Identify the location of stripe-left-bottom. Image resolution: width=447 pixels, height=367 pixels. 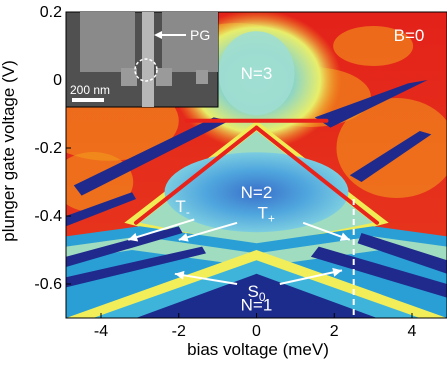
(136, 267).